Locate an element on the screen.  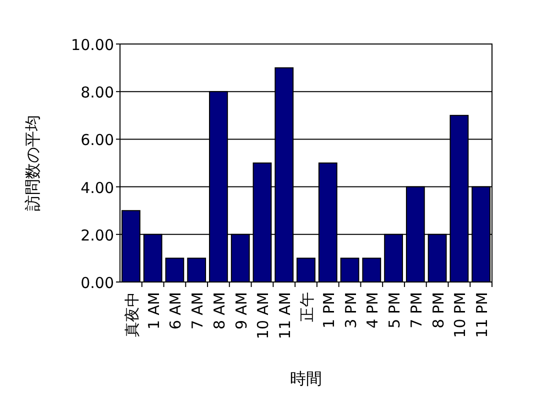
y-tick-label: 4.00 is located at coordinates (97, 187).